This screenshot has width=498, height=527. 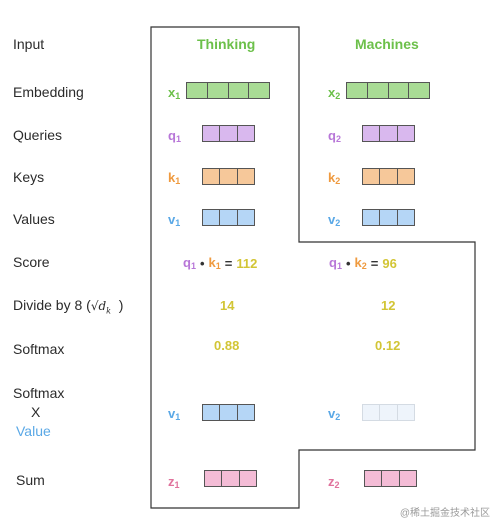 What do you see at coordinates (388, 133) in the screenshot?
I see `query-vector-q2` at bounding box center [388, 133].